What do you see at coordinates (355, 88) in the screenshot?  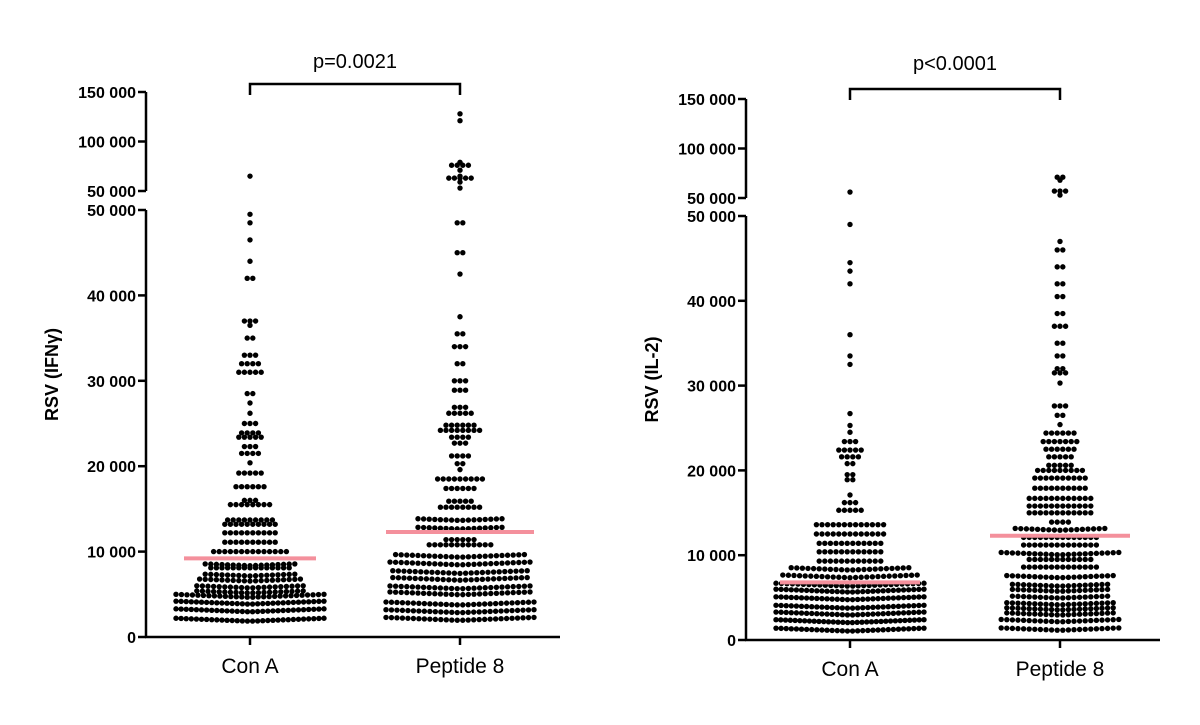 I see `significance-bracket` at bounding box center [355, 88].